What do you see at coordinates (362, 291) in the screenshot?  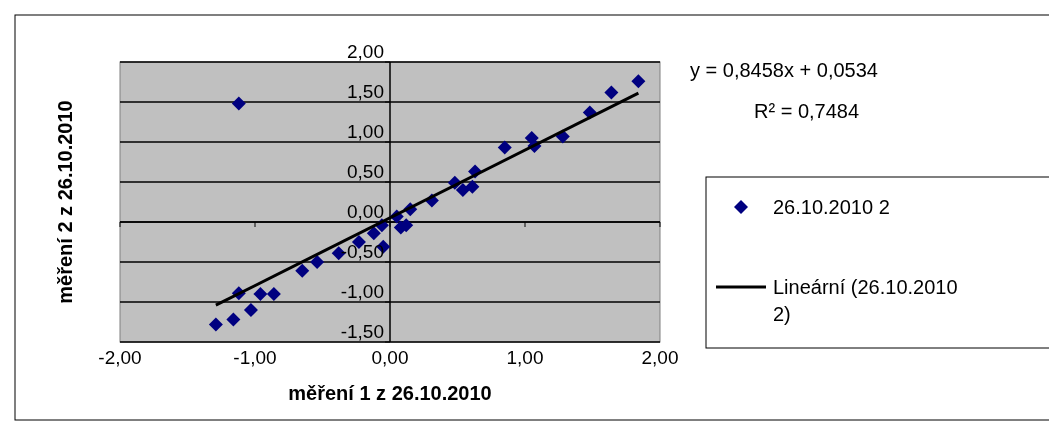 I see `y-tick-label: -1,00` at bounding box center [362, 291].